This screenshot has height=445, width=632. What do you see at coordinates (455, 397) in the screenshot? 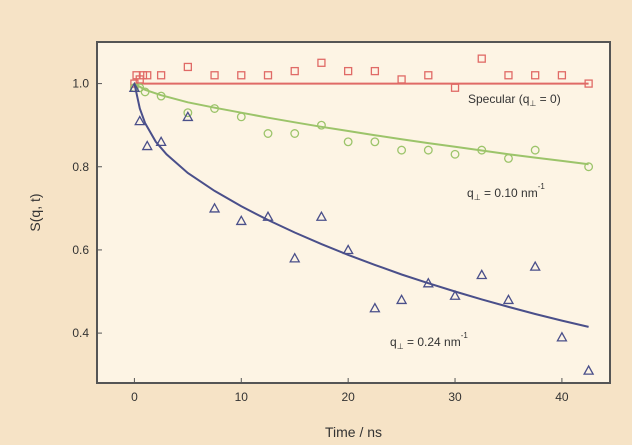
I see `x-tick-label: 30` at bounding box center [455, 397].